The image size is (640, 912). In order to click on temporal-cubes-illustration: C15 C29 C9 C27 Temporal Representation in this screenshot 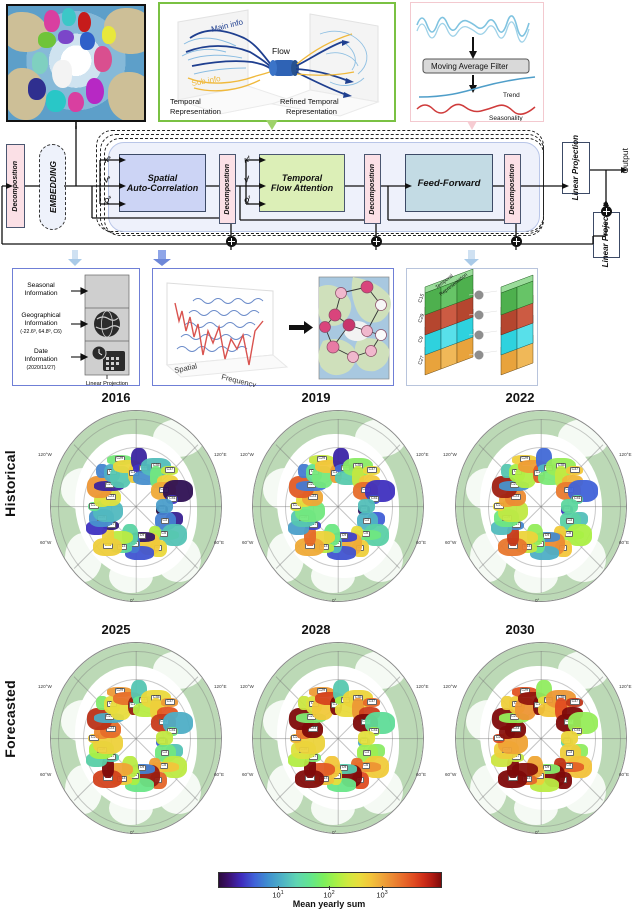, I will do `click(475, 322)`.